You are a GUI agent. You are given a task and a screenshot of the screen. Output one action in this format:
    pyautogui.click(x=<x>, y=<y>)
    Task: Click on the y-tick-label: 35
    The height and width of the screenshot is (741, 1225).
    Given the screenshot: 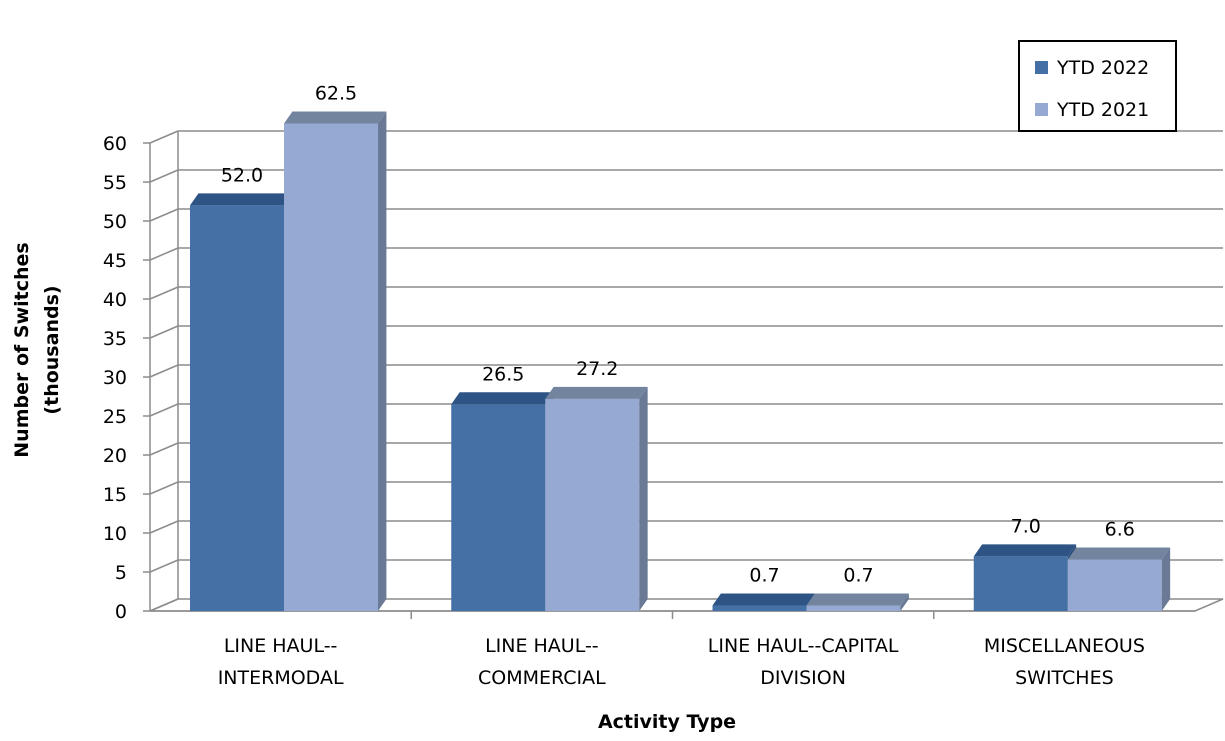 What is the action you would take?
    pyautogui.click(x=115, y=339)
    